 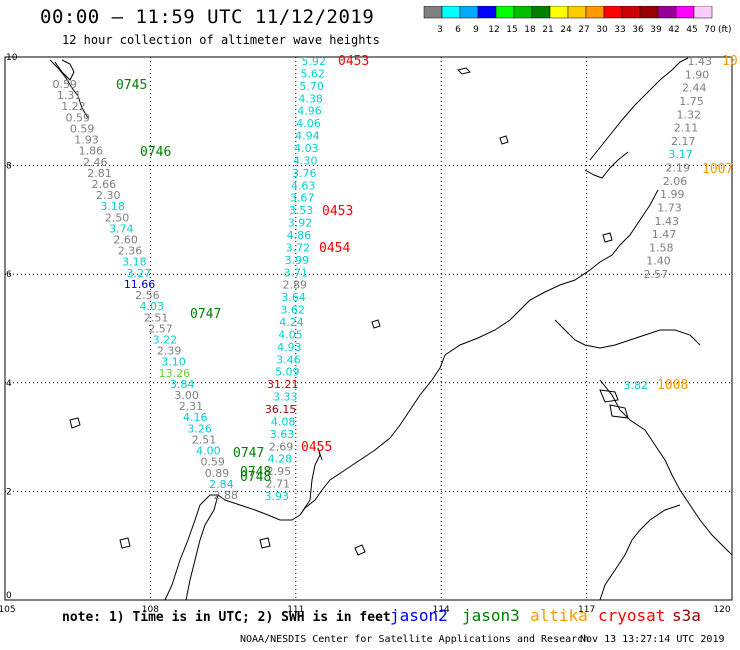 What do you see at coordinates (300, 223) in the screenshot?
I see `wave-height-value: 3.92` at bounding box center [300, 223].